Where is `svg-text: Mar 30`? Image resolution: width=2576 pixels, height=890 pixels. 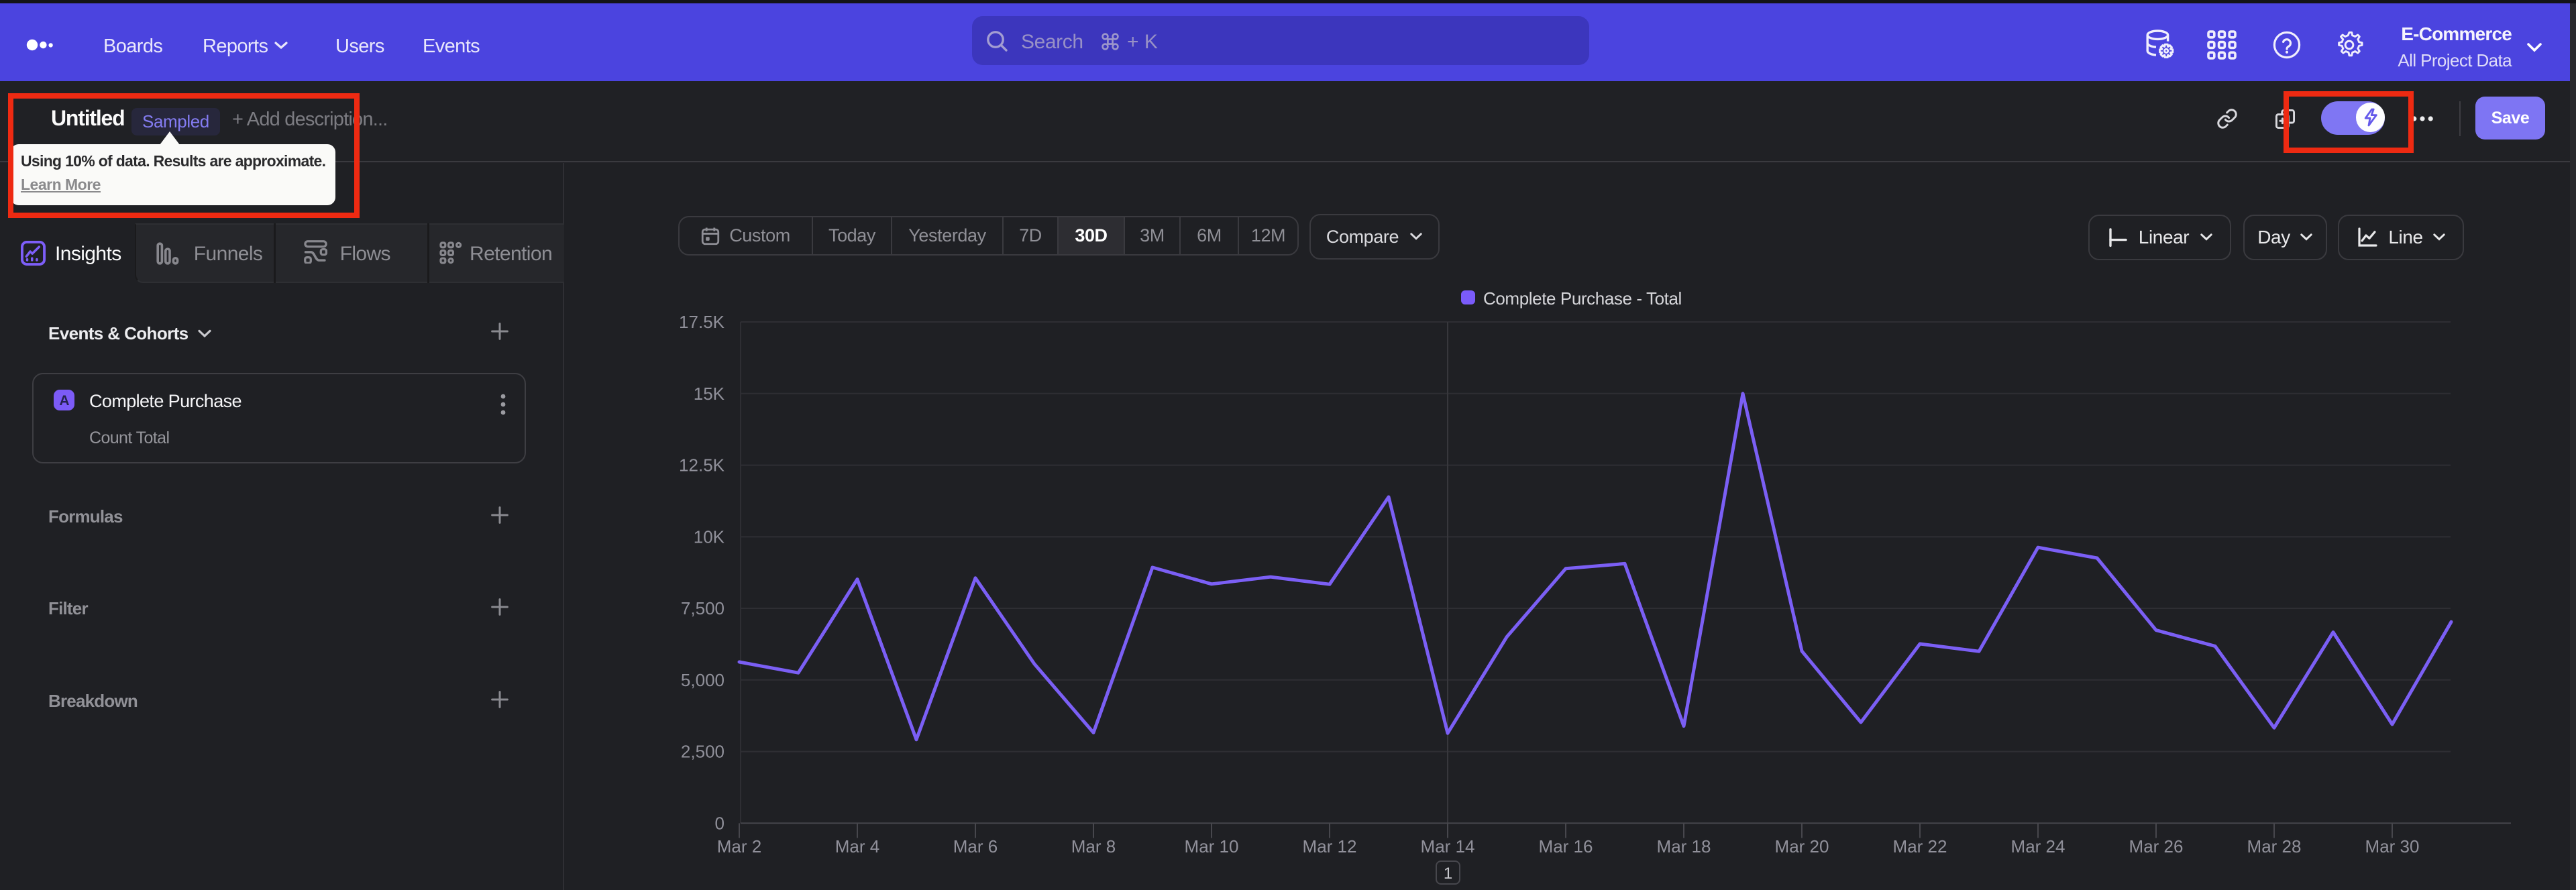
svg-text: Mar 30 is located at coordinates (2392, 846).